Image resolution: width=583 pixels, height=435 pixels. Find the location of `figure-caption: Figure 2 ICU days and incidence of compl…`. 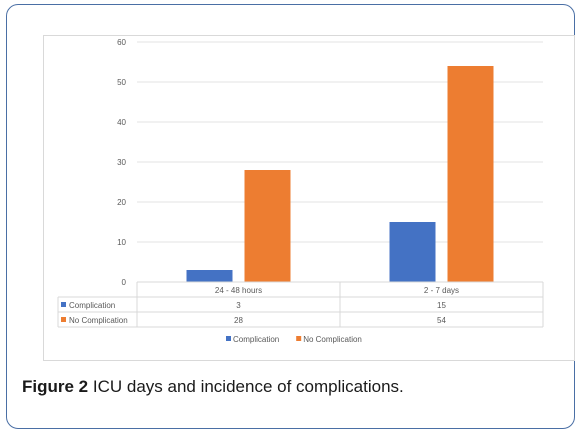

figure-caption: Figure 2 ICU days and incidence of compl… is located at coordinates (213, 387).